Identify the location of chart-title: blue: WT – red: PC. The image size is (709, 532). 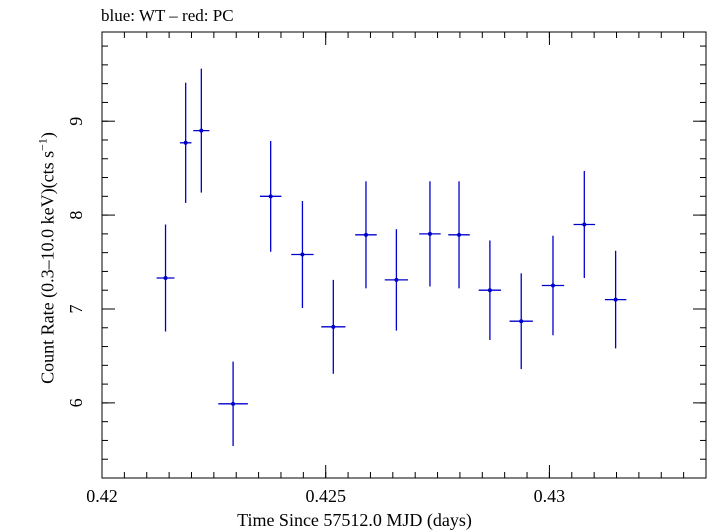
(167, 15).